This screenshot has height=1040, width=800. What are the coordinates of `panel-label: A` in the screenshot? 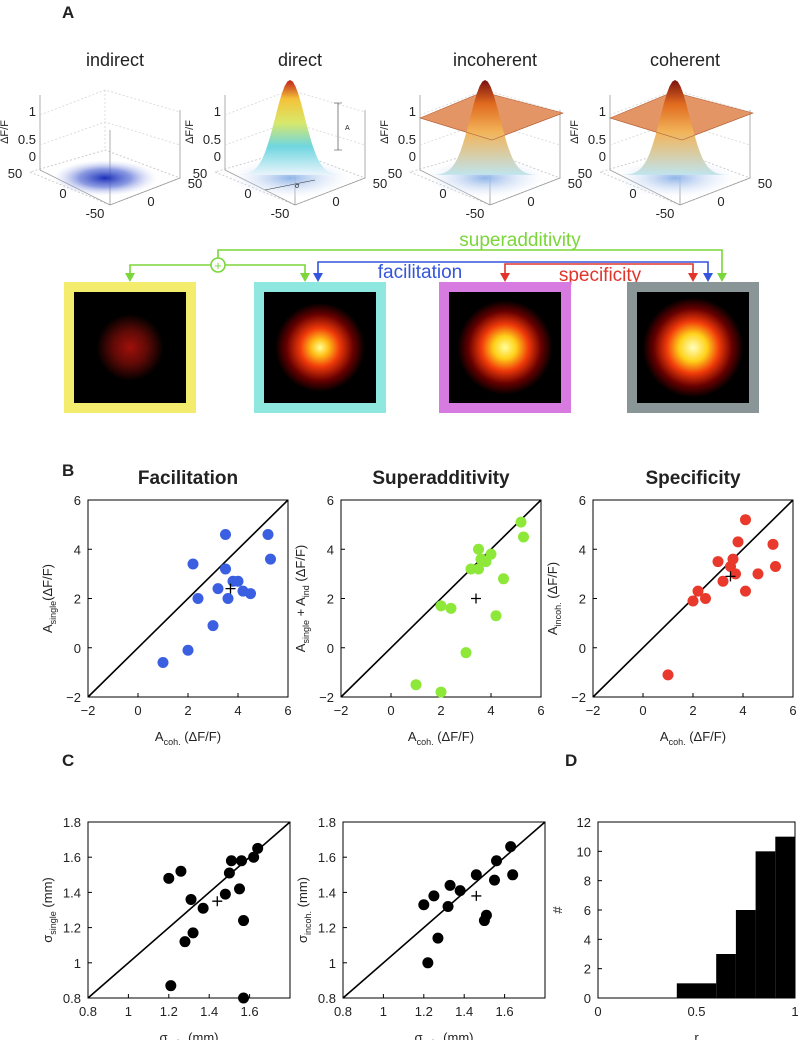 It's located at (68, 12).